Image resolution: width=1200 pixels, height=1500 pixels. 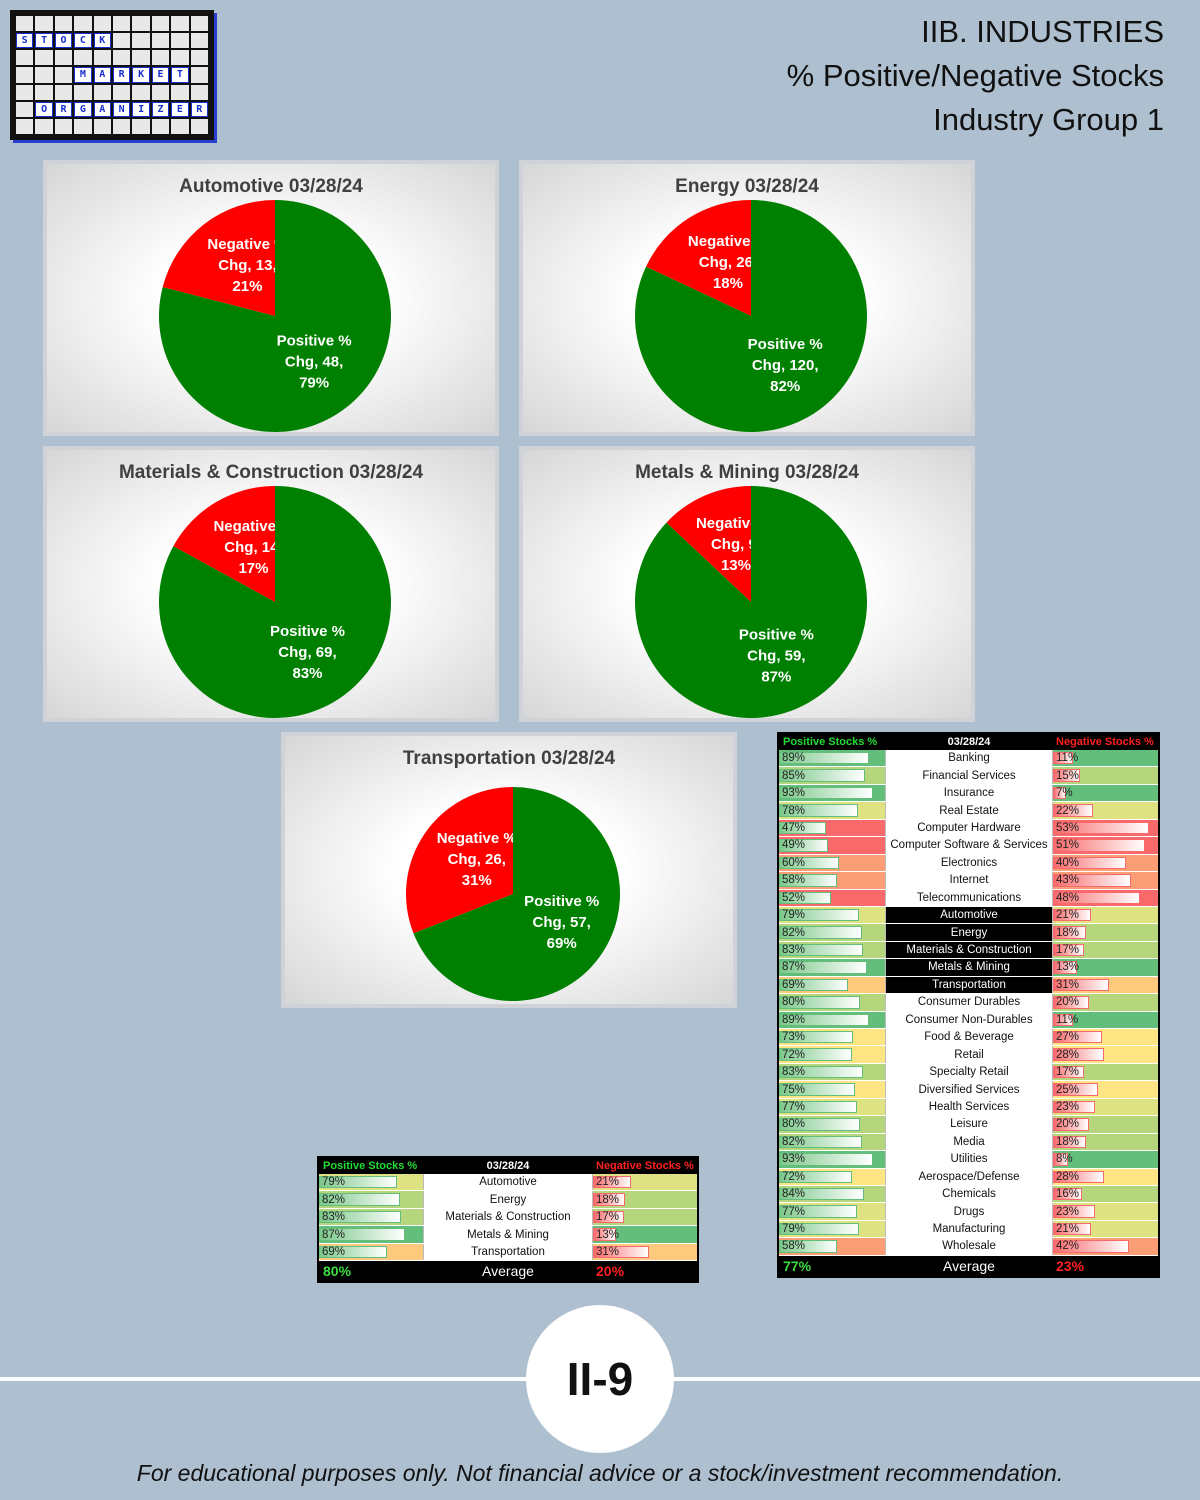 What do you see at coordinates (968, 1055) in the screenshot?
I see `table-row: 72% Retail 28%` at bounding box center [968, 1055].